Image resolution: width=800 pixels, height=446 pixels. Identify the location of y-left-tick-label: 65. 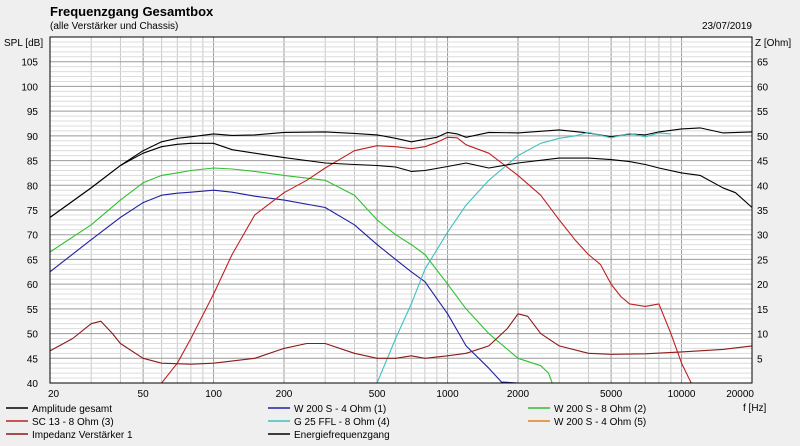
(33, 260).